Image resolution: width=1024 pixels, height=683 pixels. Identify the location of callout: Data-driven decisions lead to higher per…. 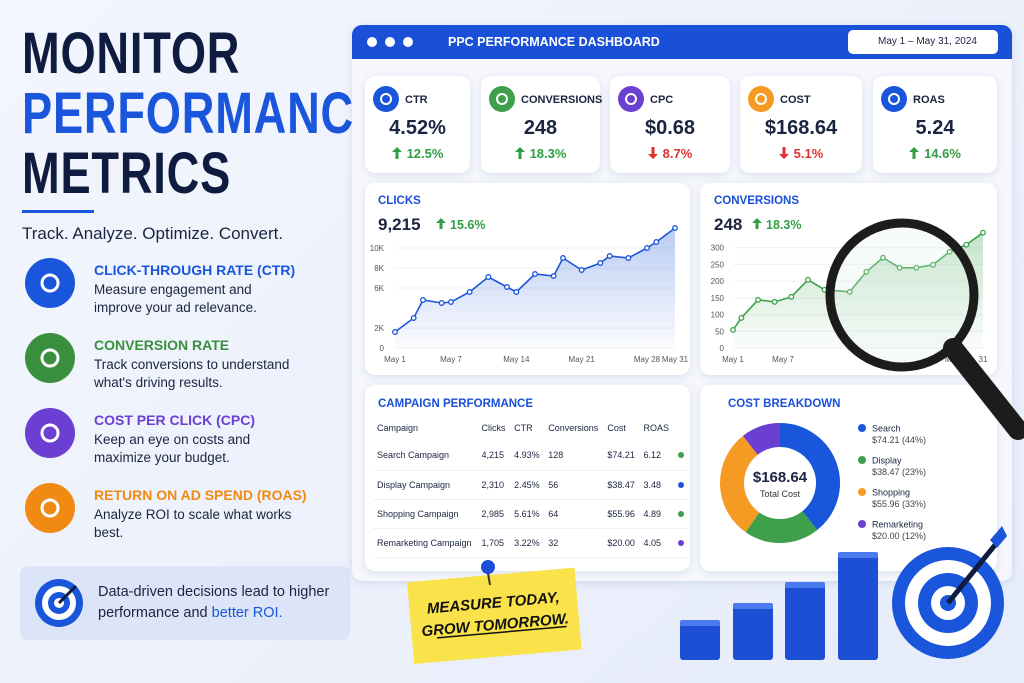
(185, 603).